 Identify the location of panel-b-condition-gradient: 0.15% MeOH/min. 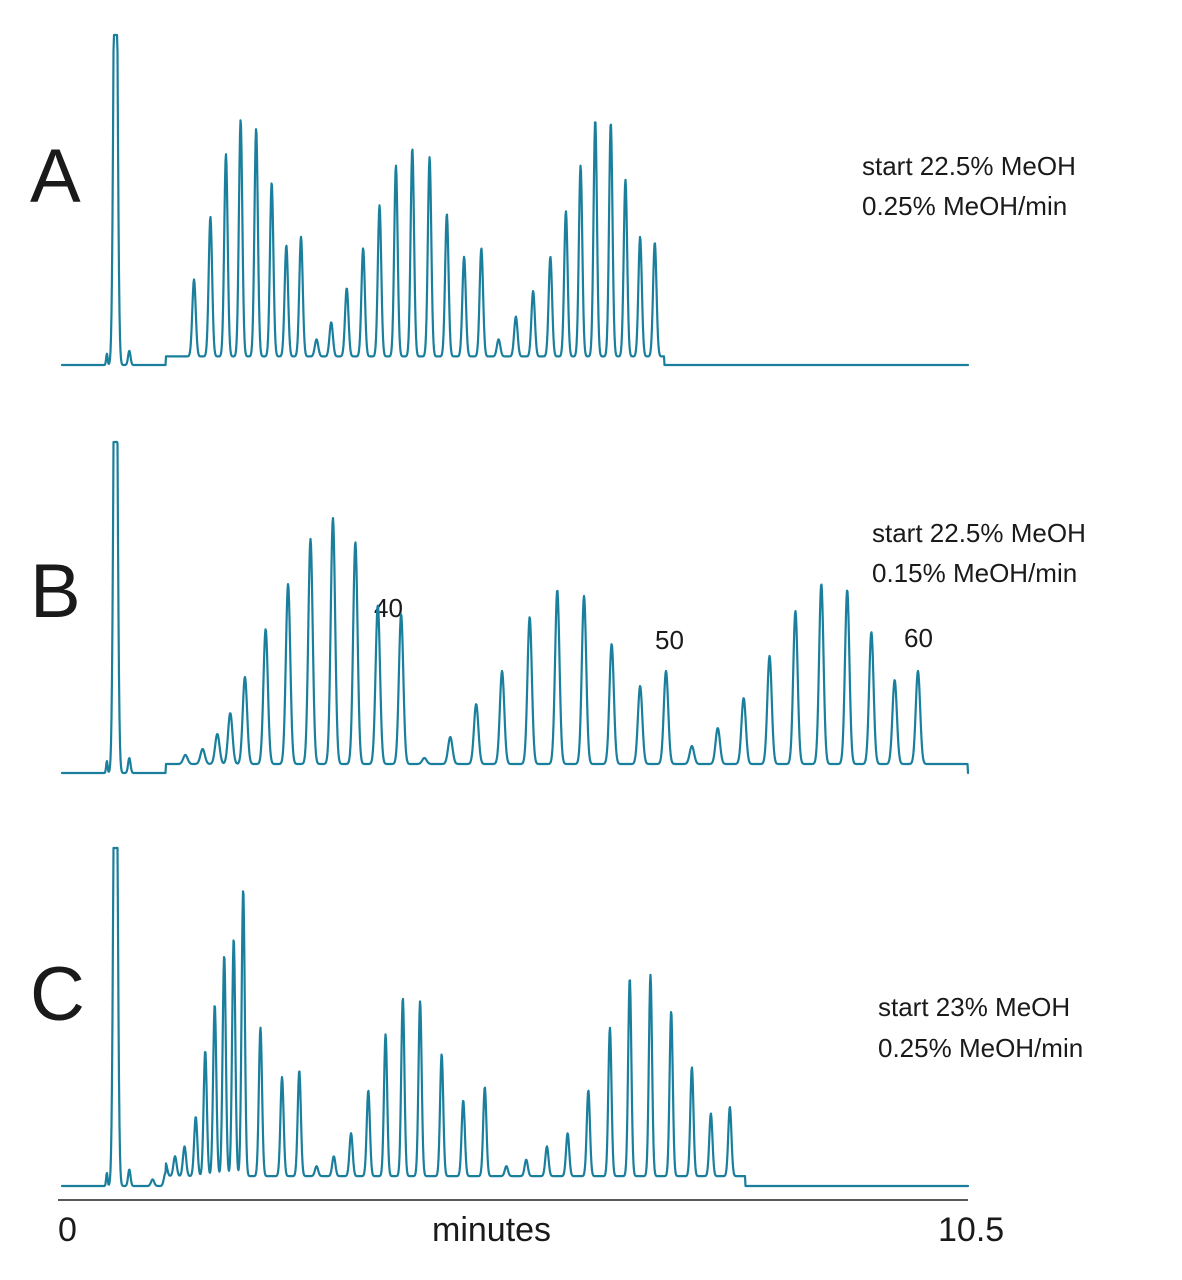
(974, 573).